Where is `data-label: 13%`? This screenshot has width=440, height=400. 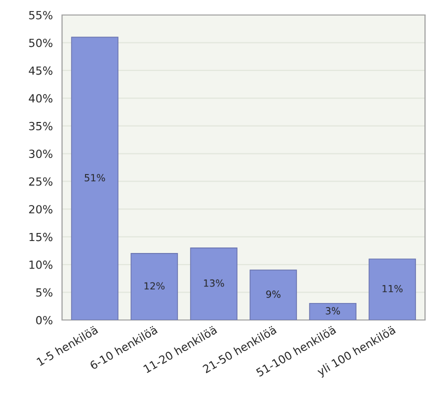 data-label: 13% is located at coordinates (214, 283).